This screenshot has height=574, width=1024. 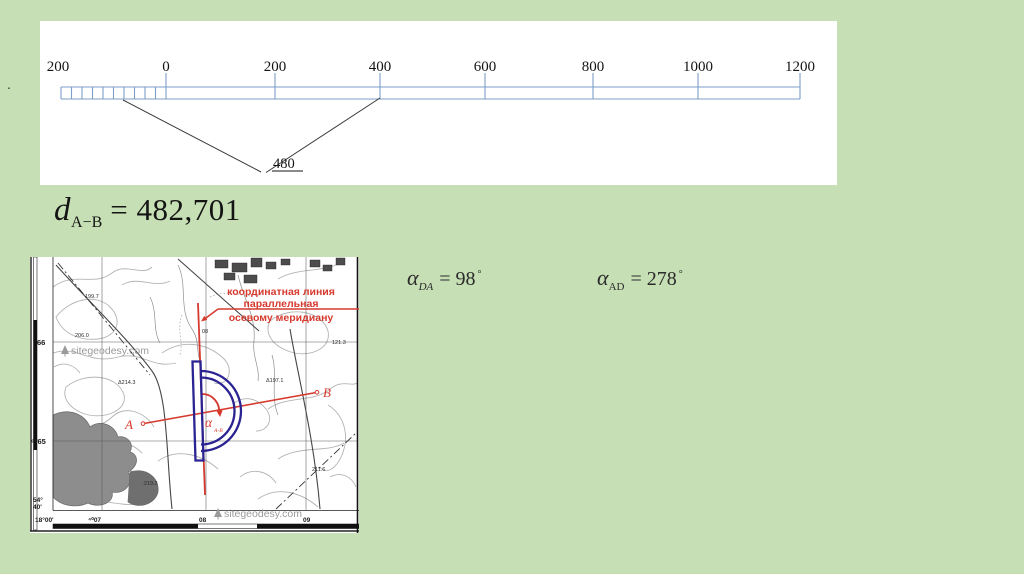 What do you see at coordinates (209, 422) in the screenshot?
I see `angle-symbol: α` at bounding box center [209, 422].